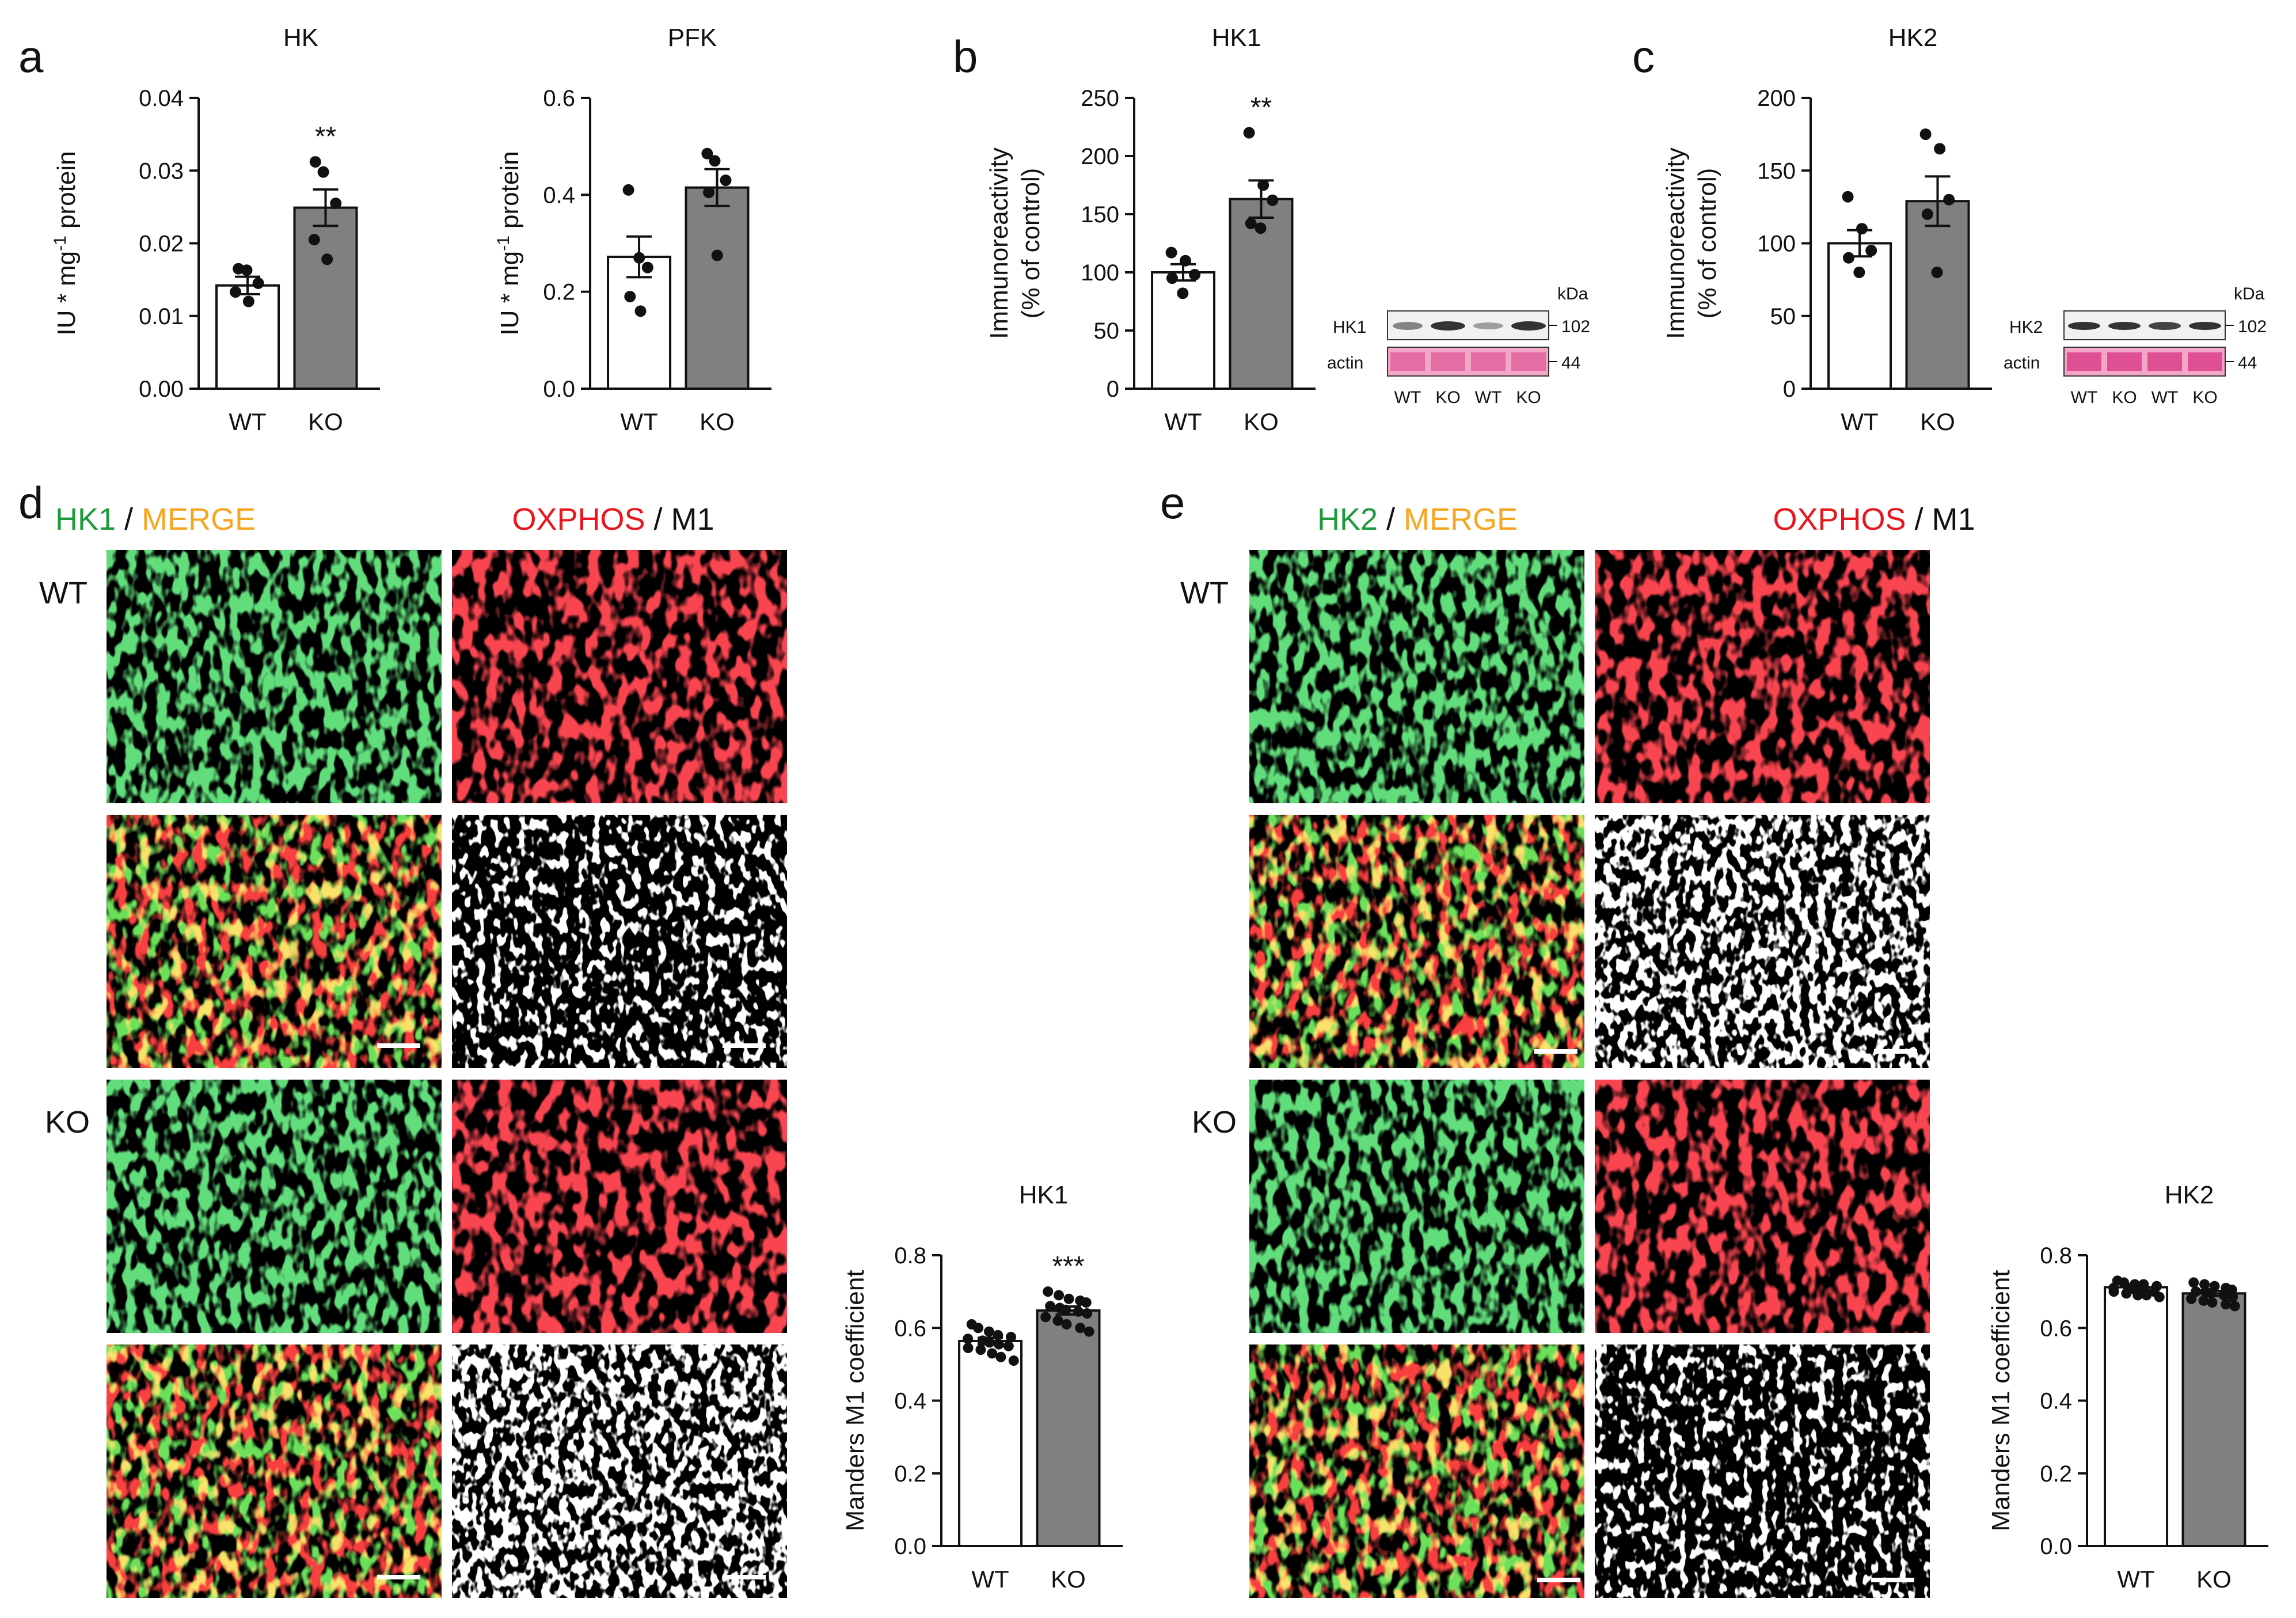 The height and width of the screenshot is (1618, 2296). I want to click on panel-label-a: a, so click(31, 56).